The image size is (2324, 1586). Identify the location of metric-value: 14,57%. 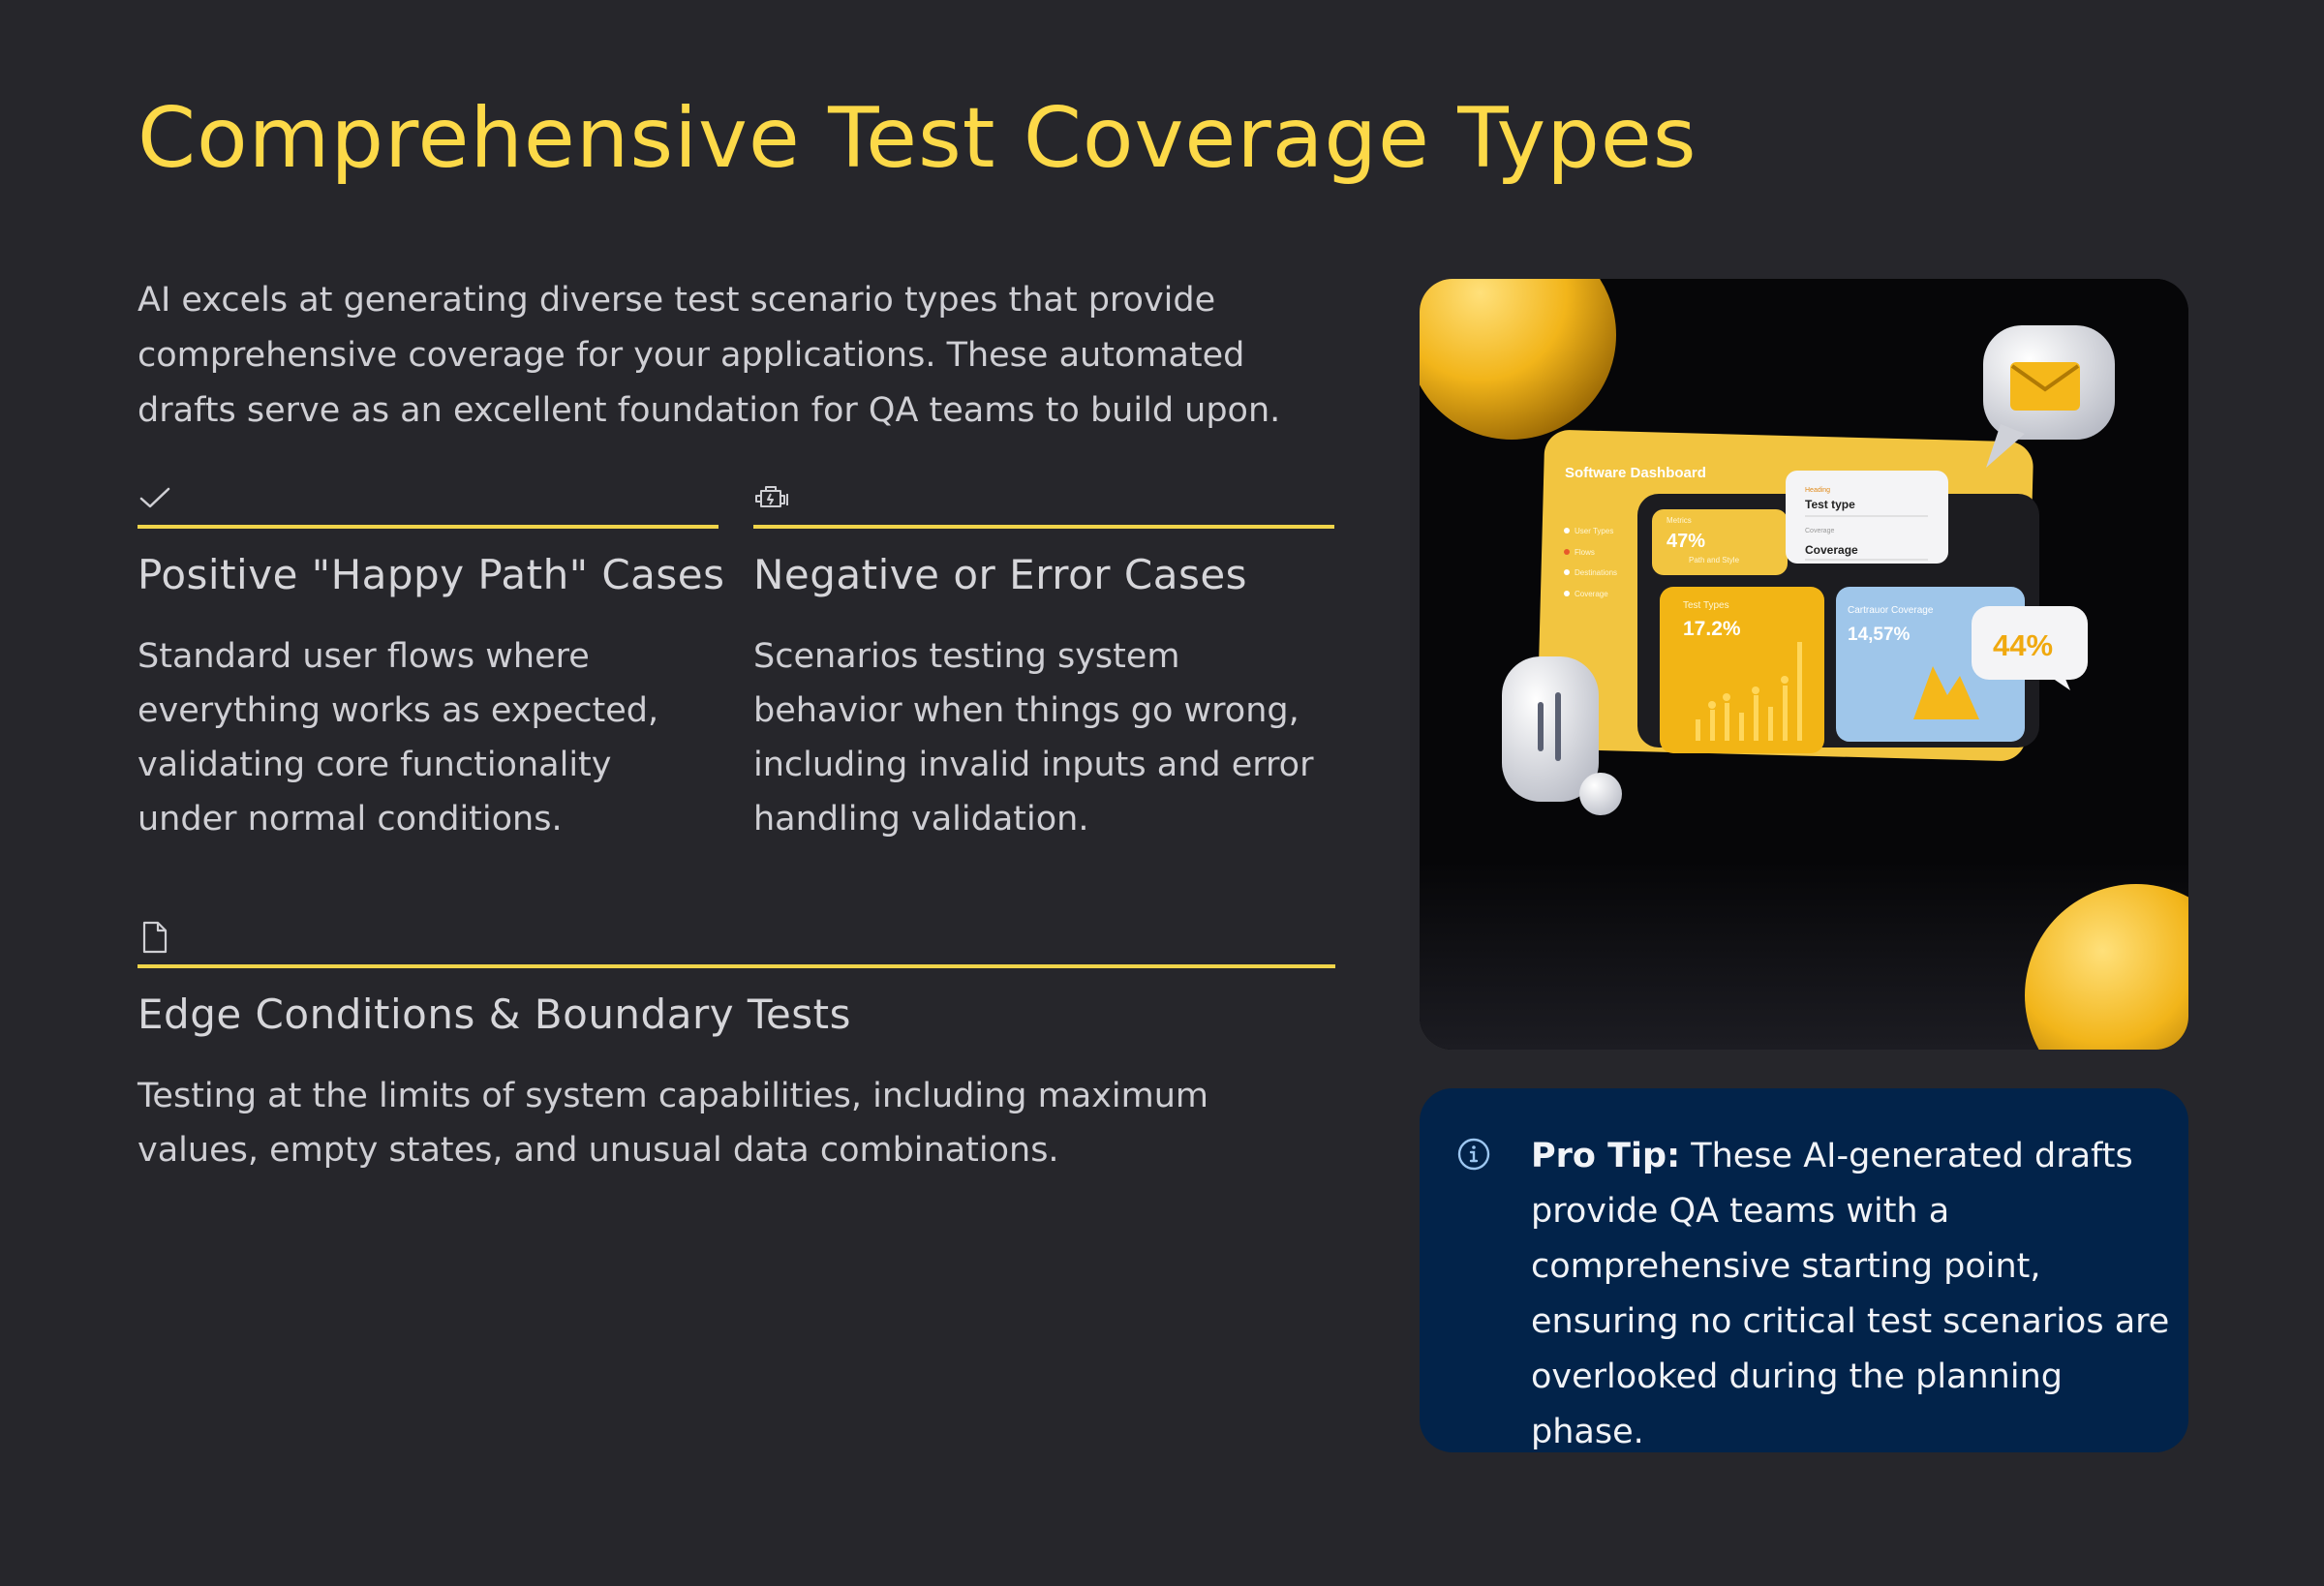
(1880, 635).